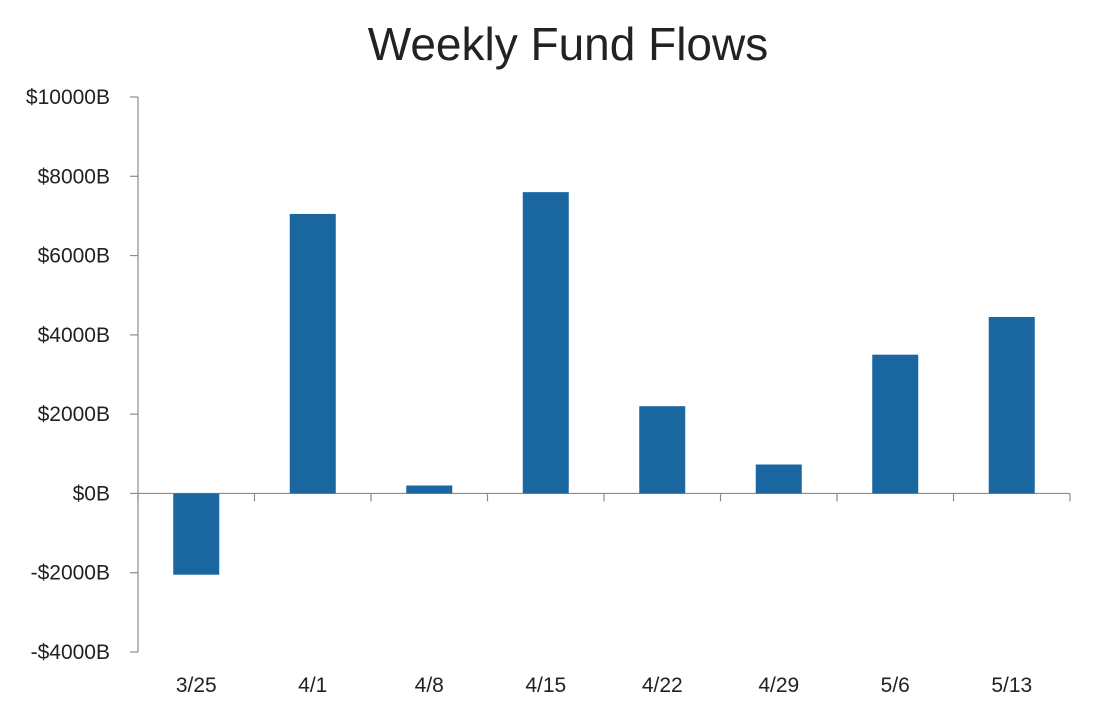 The width and height of the screenshot is (1100, 716). Describe the element at coordinates (91, 493) in the screenshot. I see `y-tick-label: $0B` at that location.